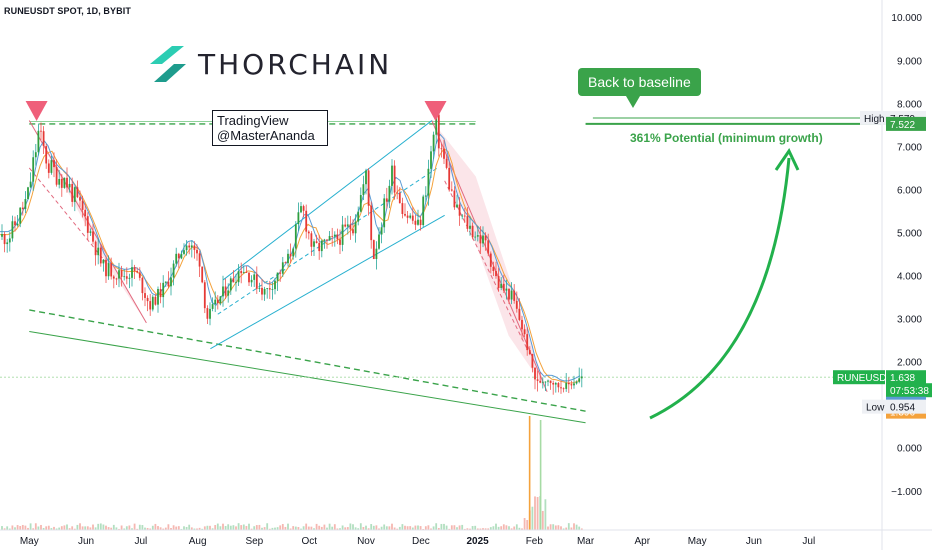 The image size is (932, 550). Describe the element at coordinates (435, 111) in the screenshot. I see `top-marker-dec` at that location.